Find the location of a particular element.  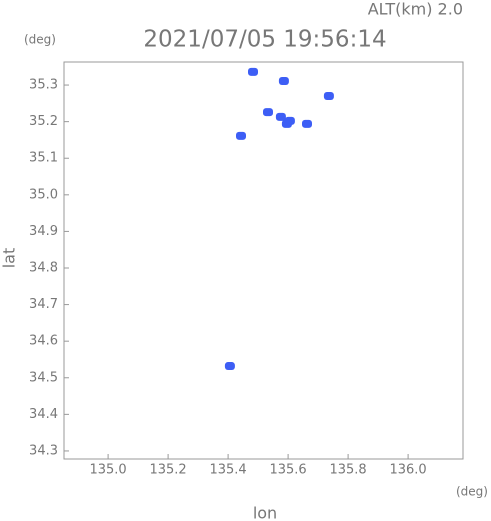

annotation: ALT(km) 2.0 is located at coordinates (415, 9).